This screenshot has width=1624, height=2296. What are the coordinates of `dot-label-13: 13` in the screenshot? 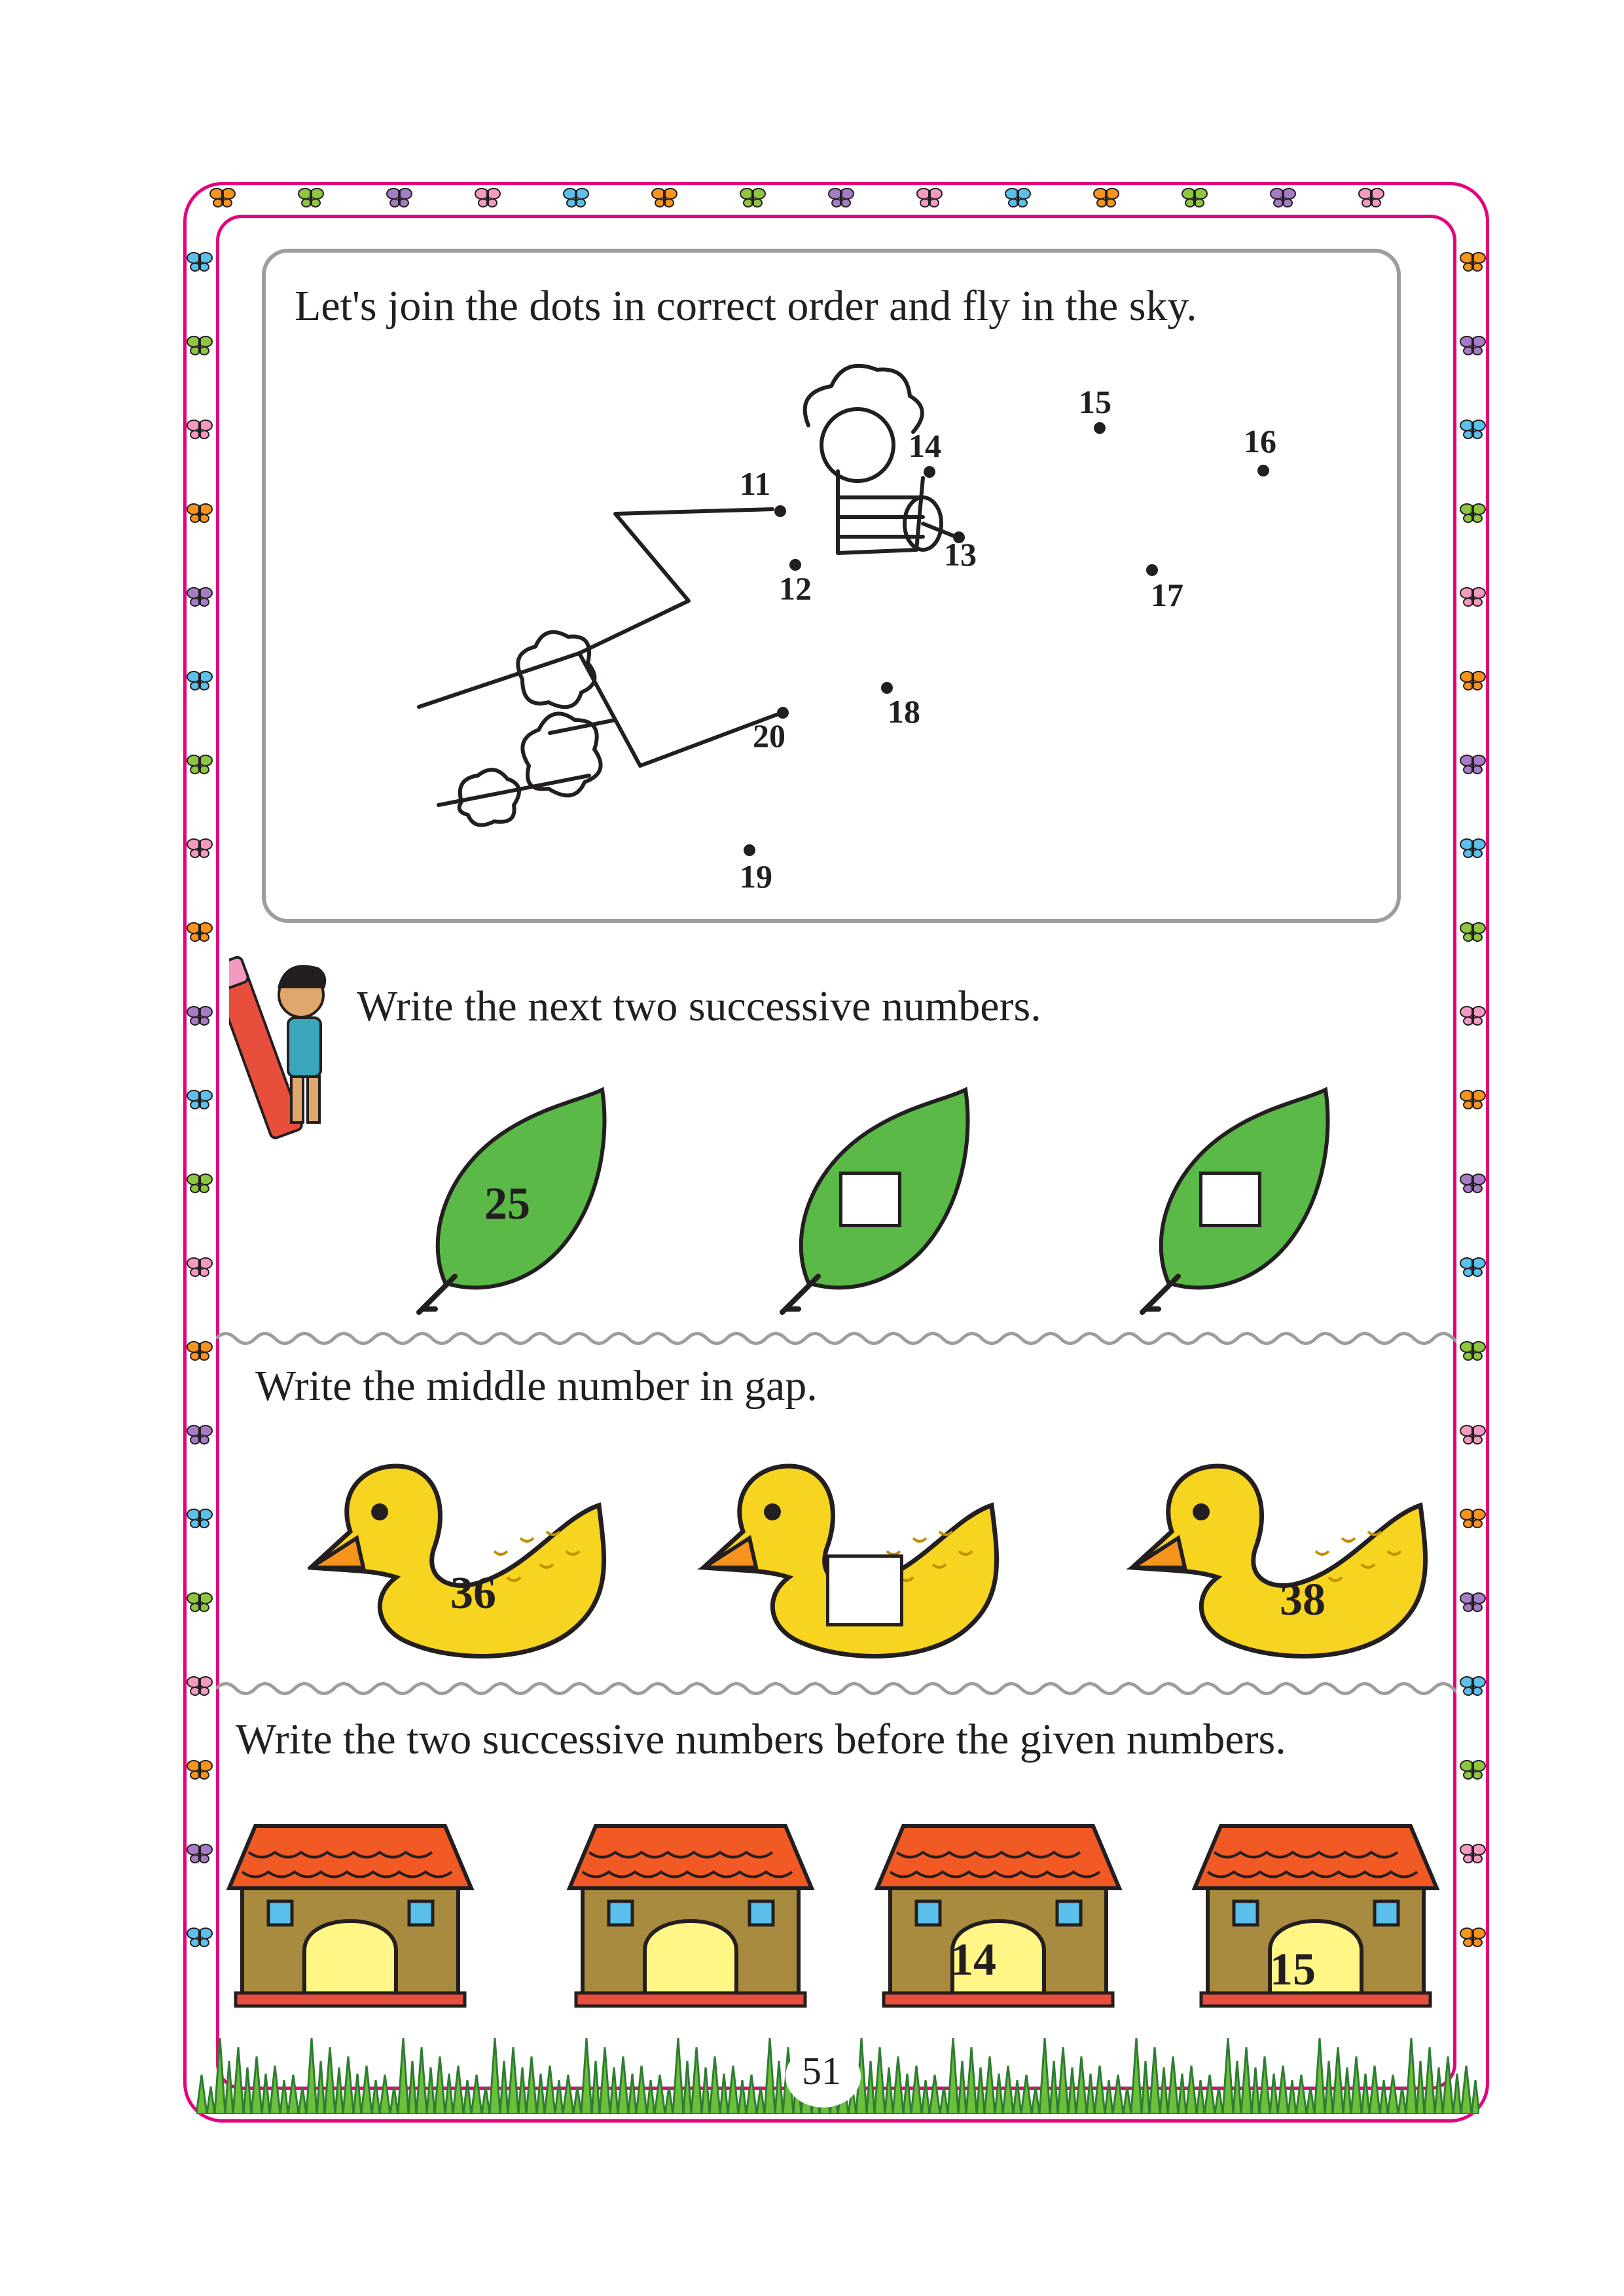 It's located at (960, 554).